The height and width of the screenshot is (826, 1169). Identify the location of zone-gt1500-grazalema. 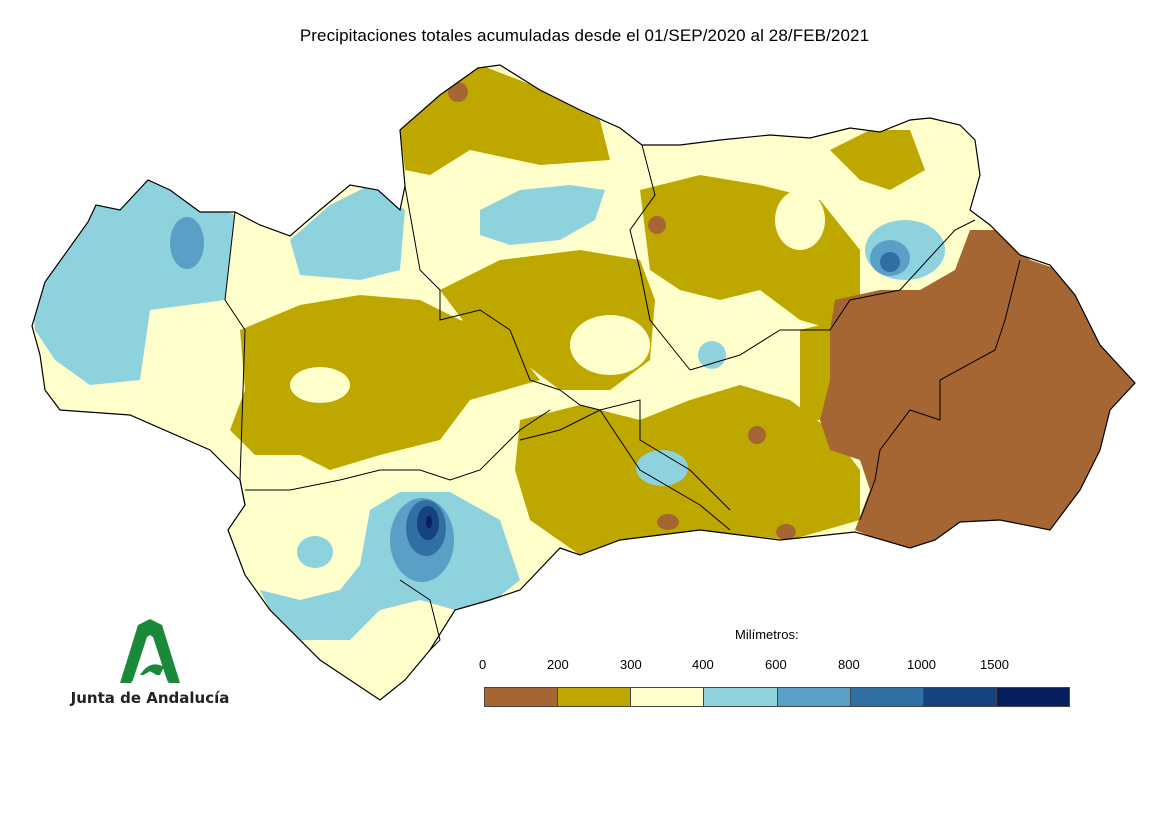
(429, 522).